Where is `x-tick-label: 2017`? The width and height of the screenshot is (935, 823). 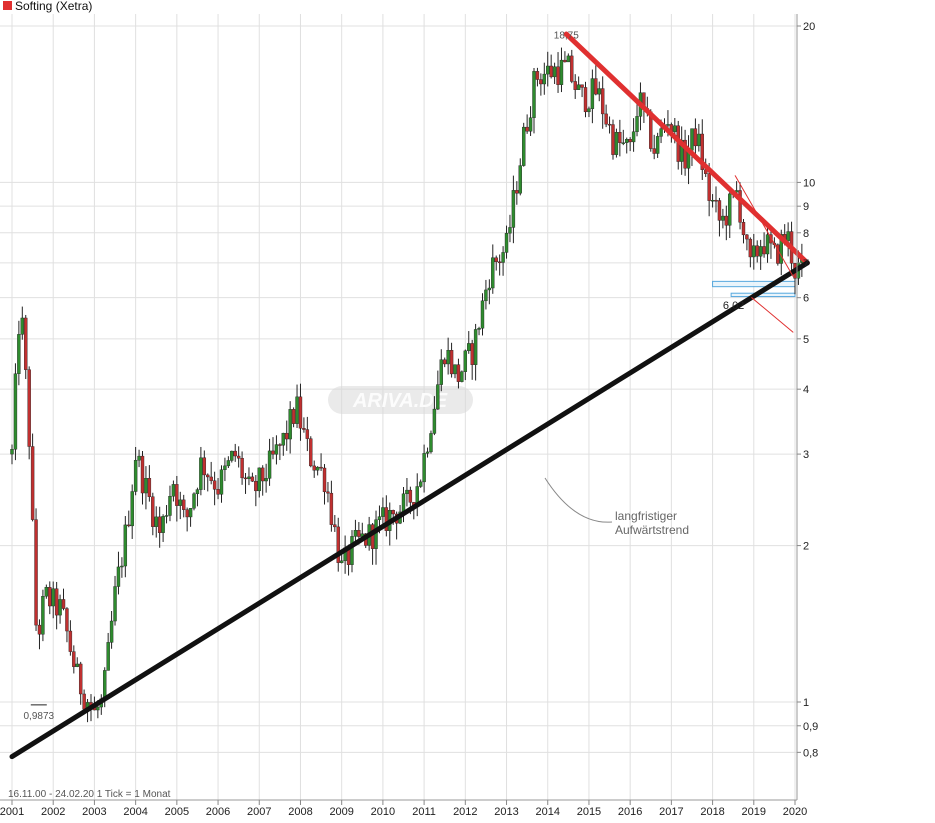
x-tick-label: 2017 is located at coordinates (671, 812).